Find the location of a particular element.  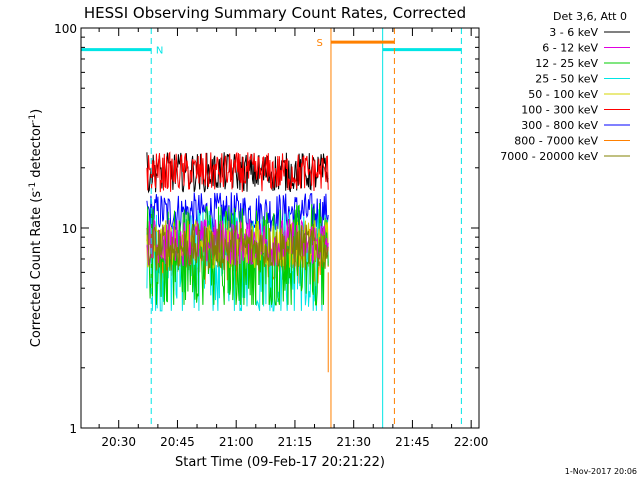

x-tick-label: 21:30 is located at coordinates (353, 442).